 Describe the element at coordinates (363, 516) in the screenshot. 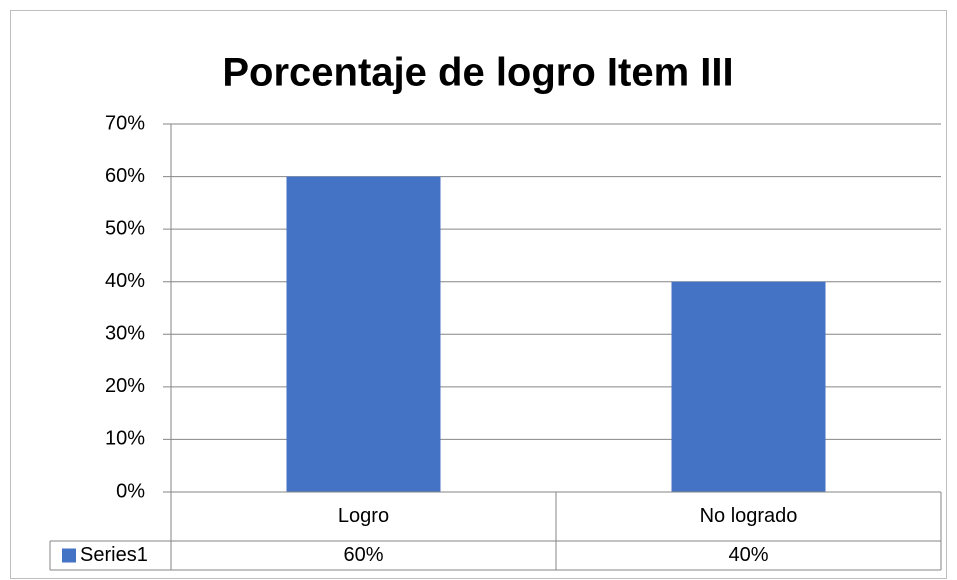

I see `x-tick-label: Logro` at that location.